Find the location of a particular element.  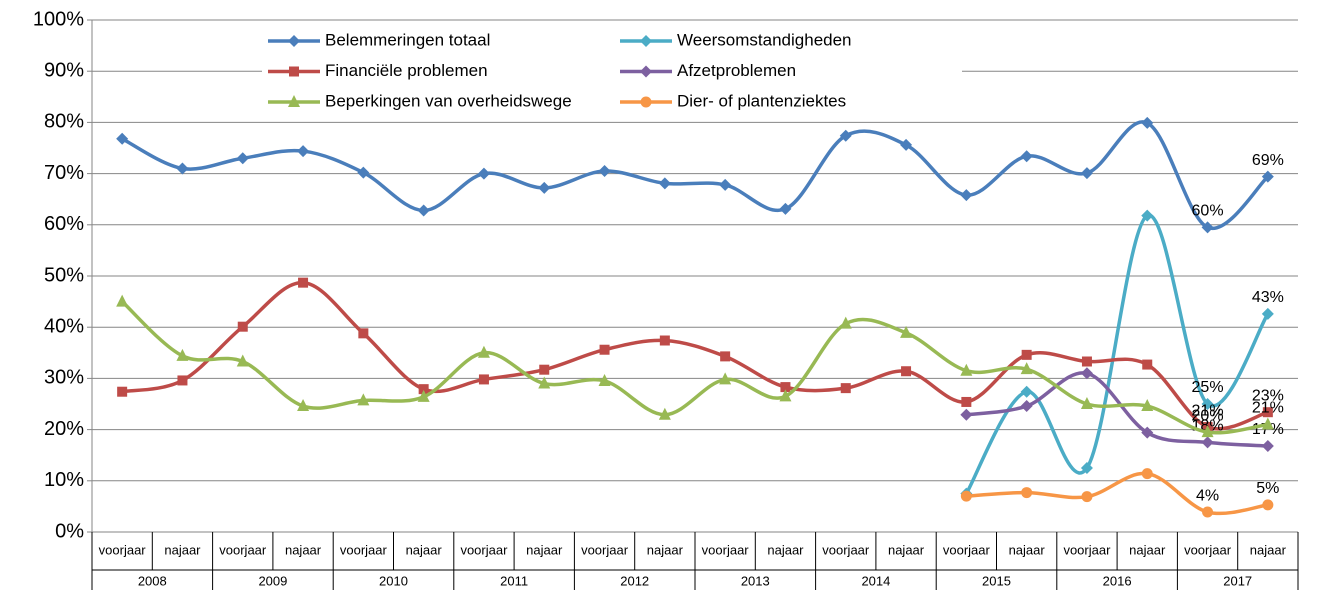

value-label: 43% is located at coordinates (1268, 297).